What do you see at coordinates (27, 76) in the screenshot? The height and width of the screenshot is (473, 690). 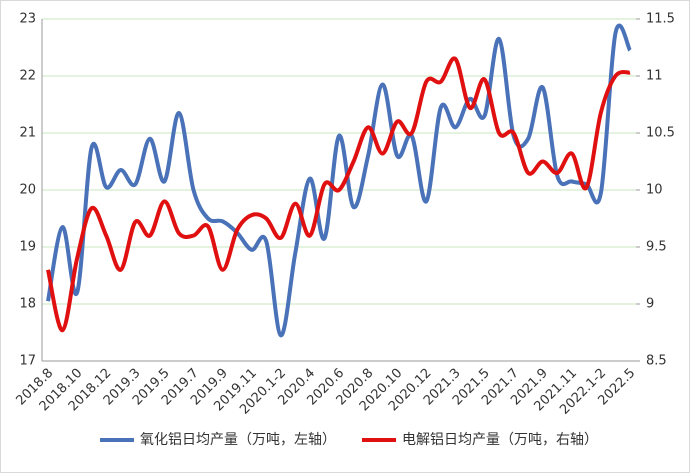 I see `y-tick-label: 22` at bounding box center [27, 76].